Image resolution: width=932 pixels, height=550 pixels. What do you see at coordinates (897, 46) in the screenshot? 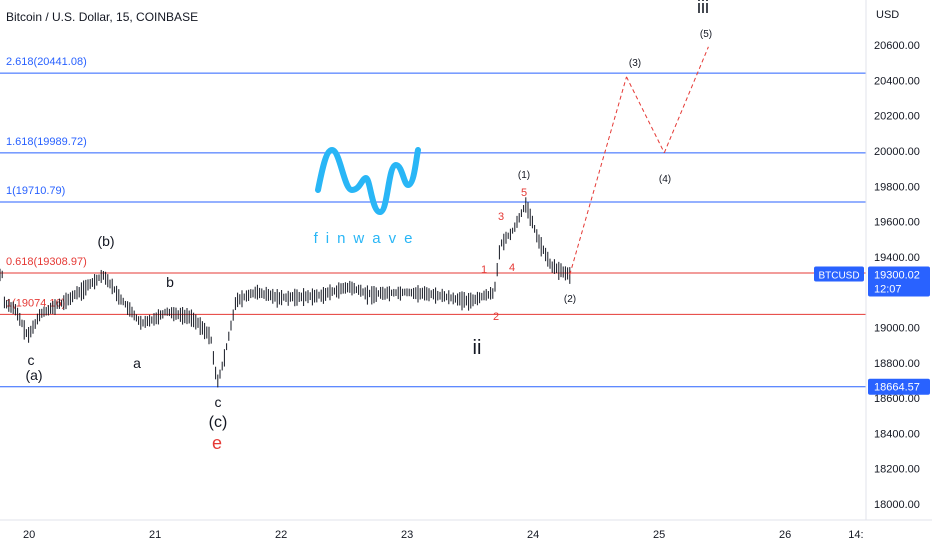
I see `y-tick-label: 20600.00` at bounding box center [897, 46].